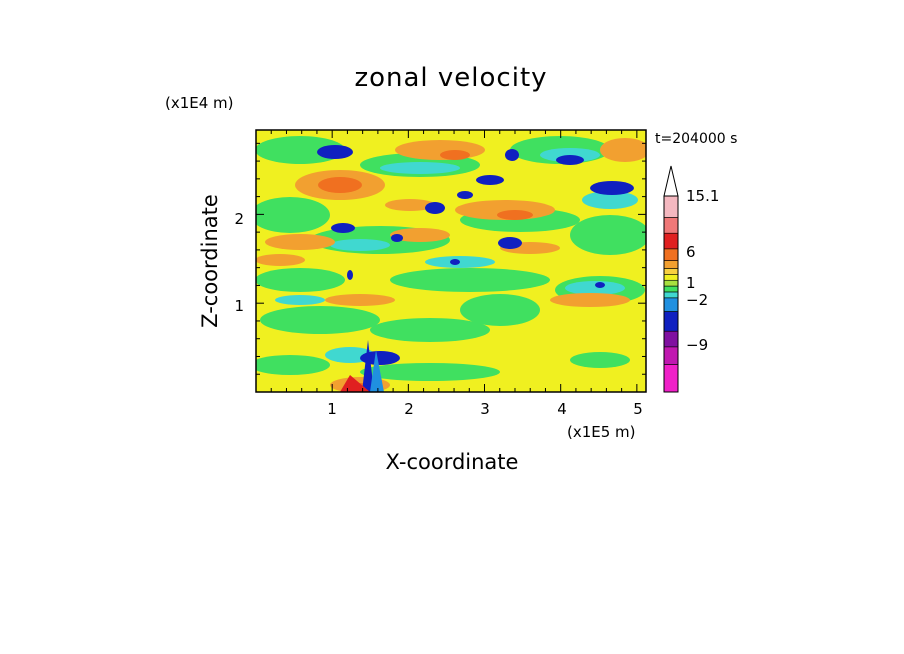 This screenshot has height=654, width=904. Describe the element at coordinates (199, 103) in the screenshot. I see `y-axis-unit: (x1E4 m)` at that location.